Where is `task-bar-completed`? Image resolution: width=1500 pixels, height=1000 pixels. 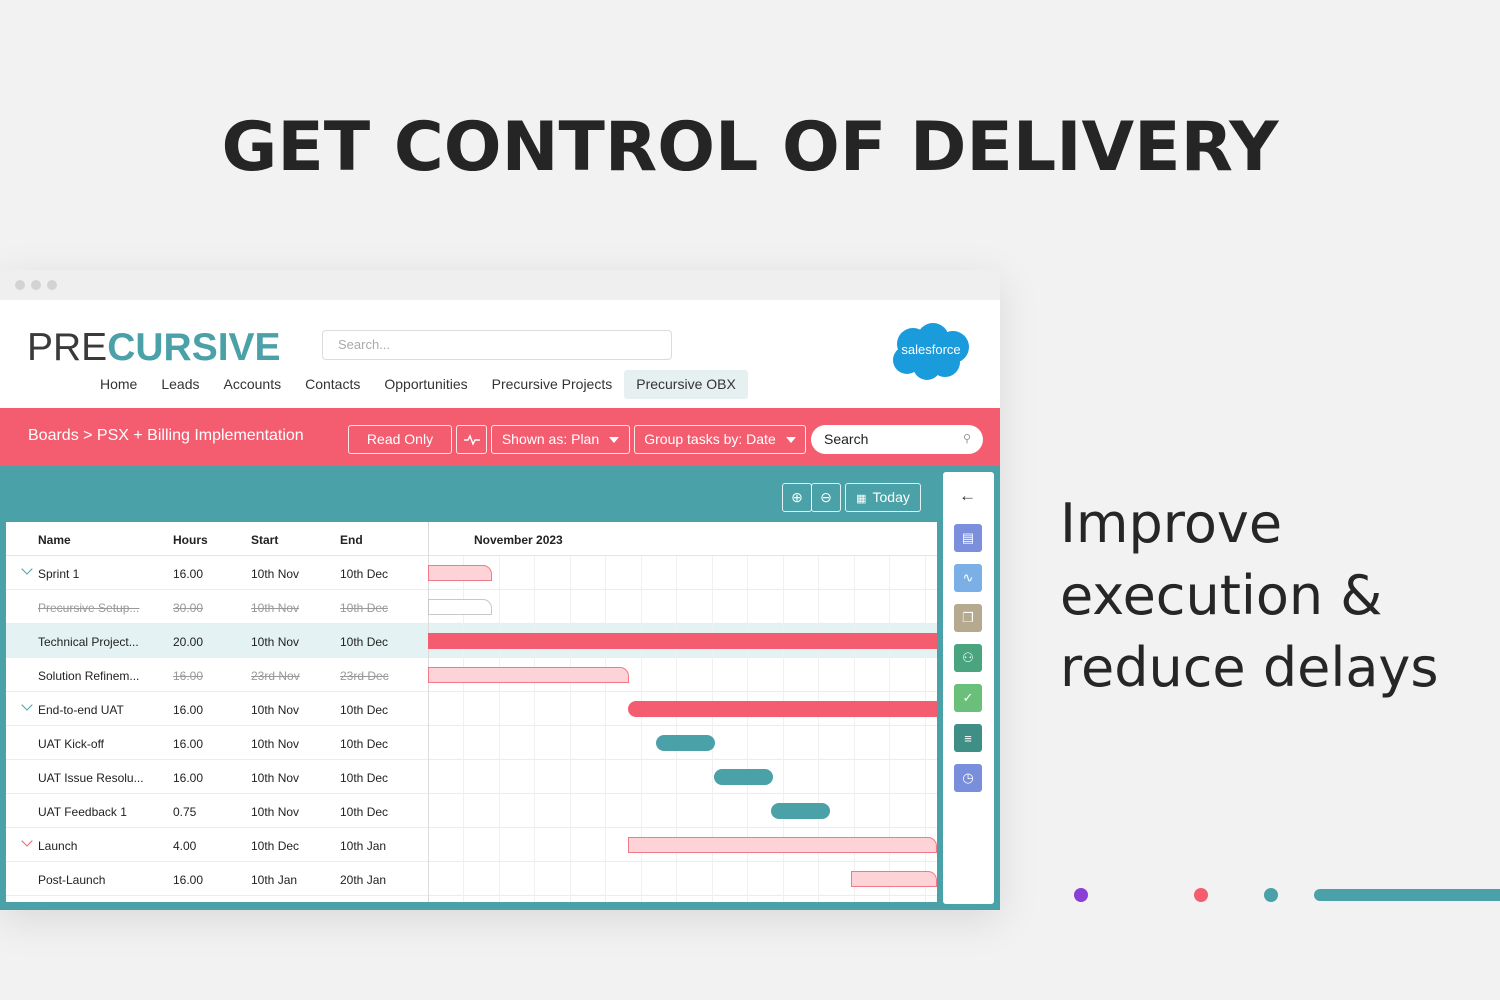
task-bar-completed is located at coordinates (460, 607).